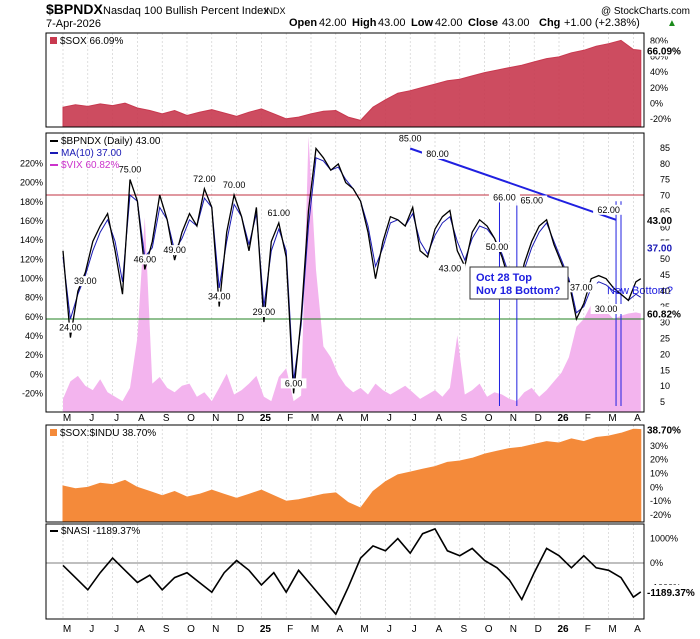 This screenshot has height=639, width=700. I want to click on sox-tick: 40%, so click(659, 72).